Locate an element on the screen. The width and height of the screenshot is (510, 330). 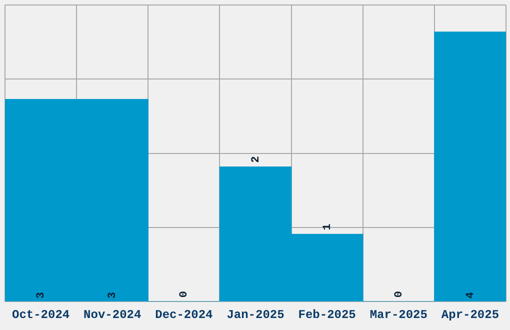
bar is located at coordinates (470, 167).